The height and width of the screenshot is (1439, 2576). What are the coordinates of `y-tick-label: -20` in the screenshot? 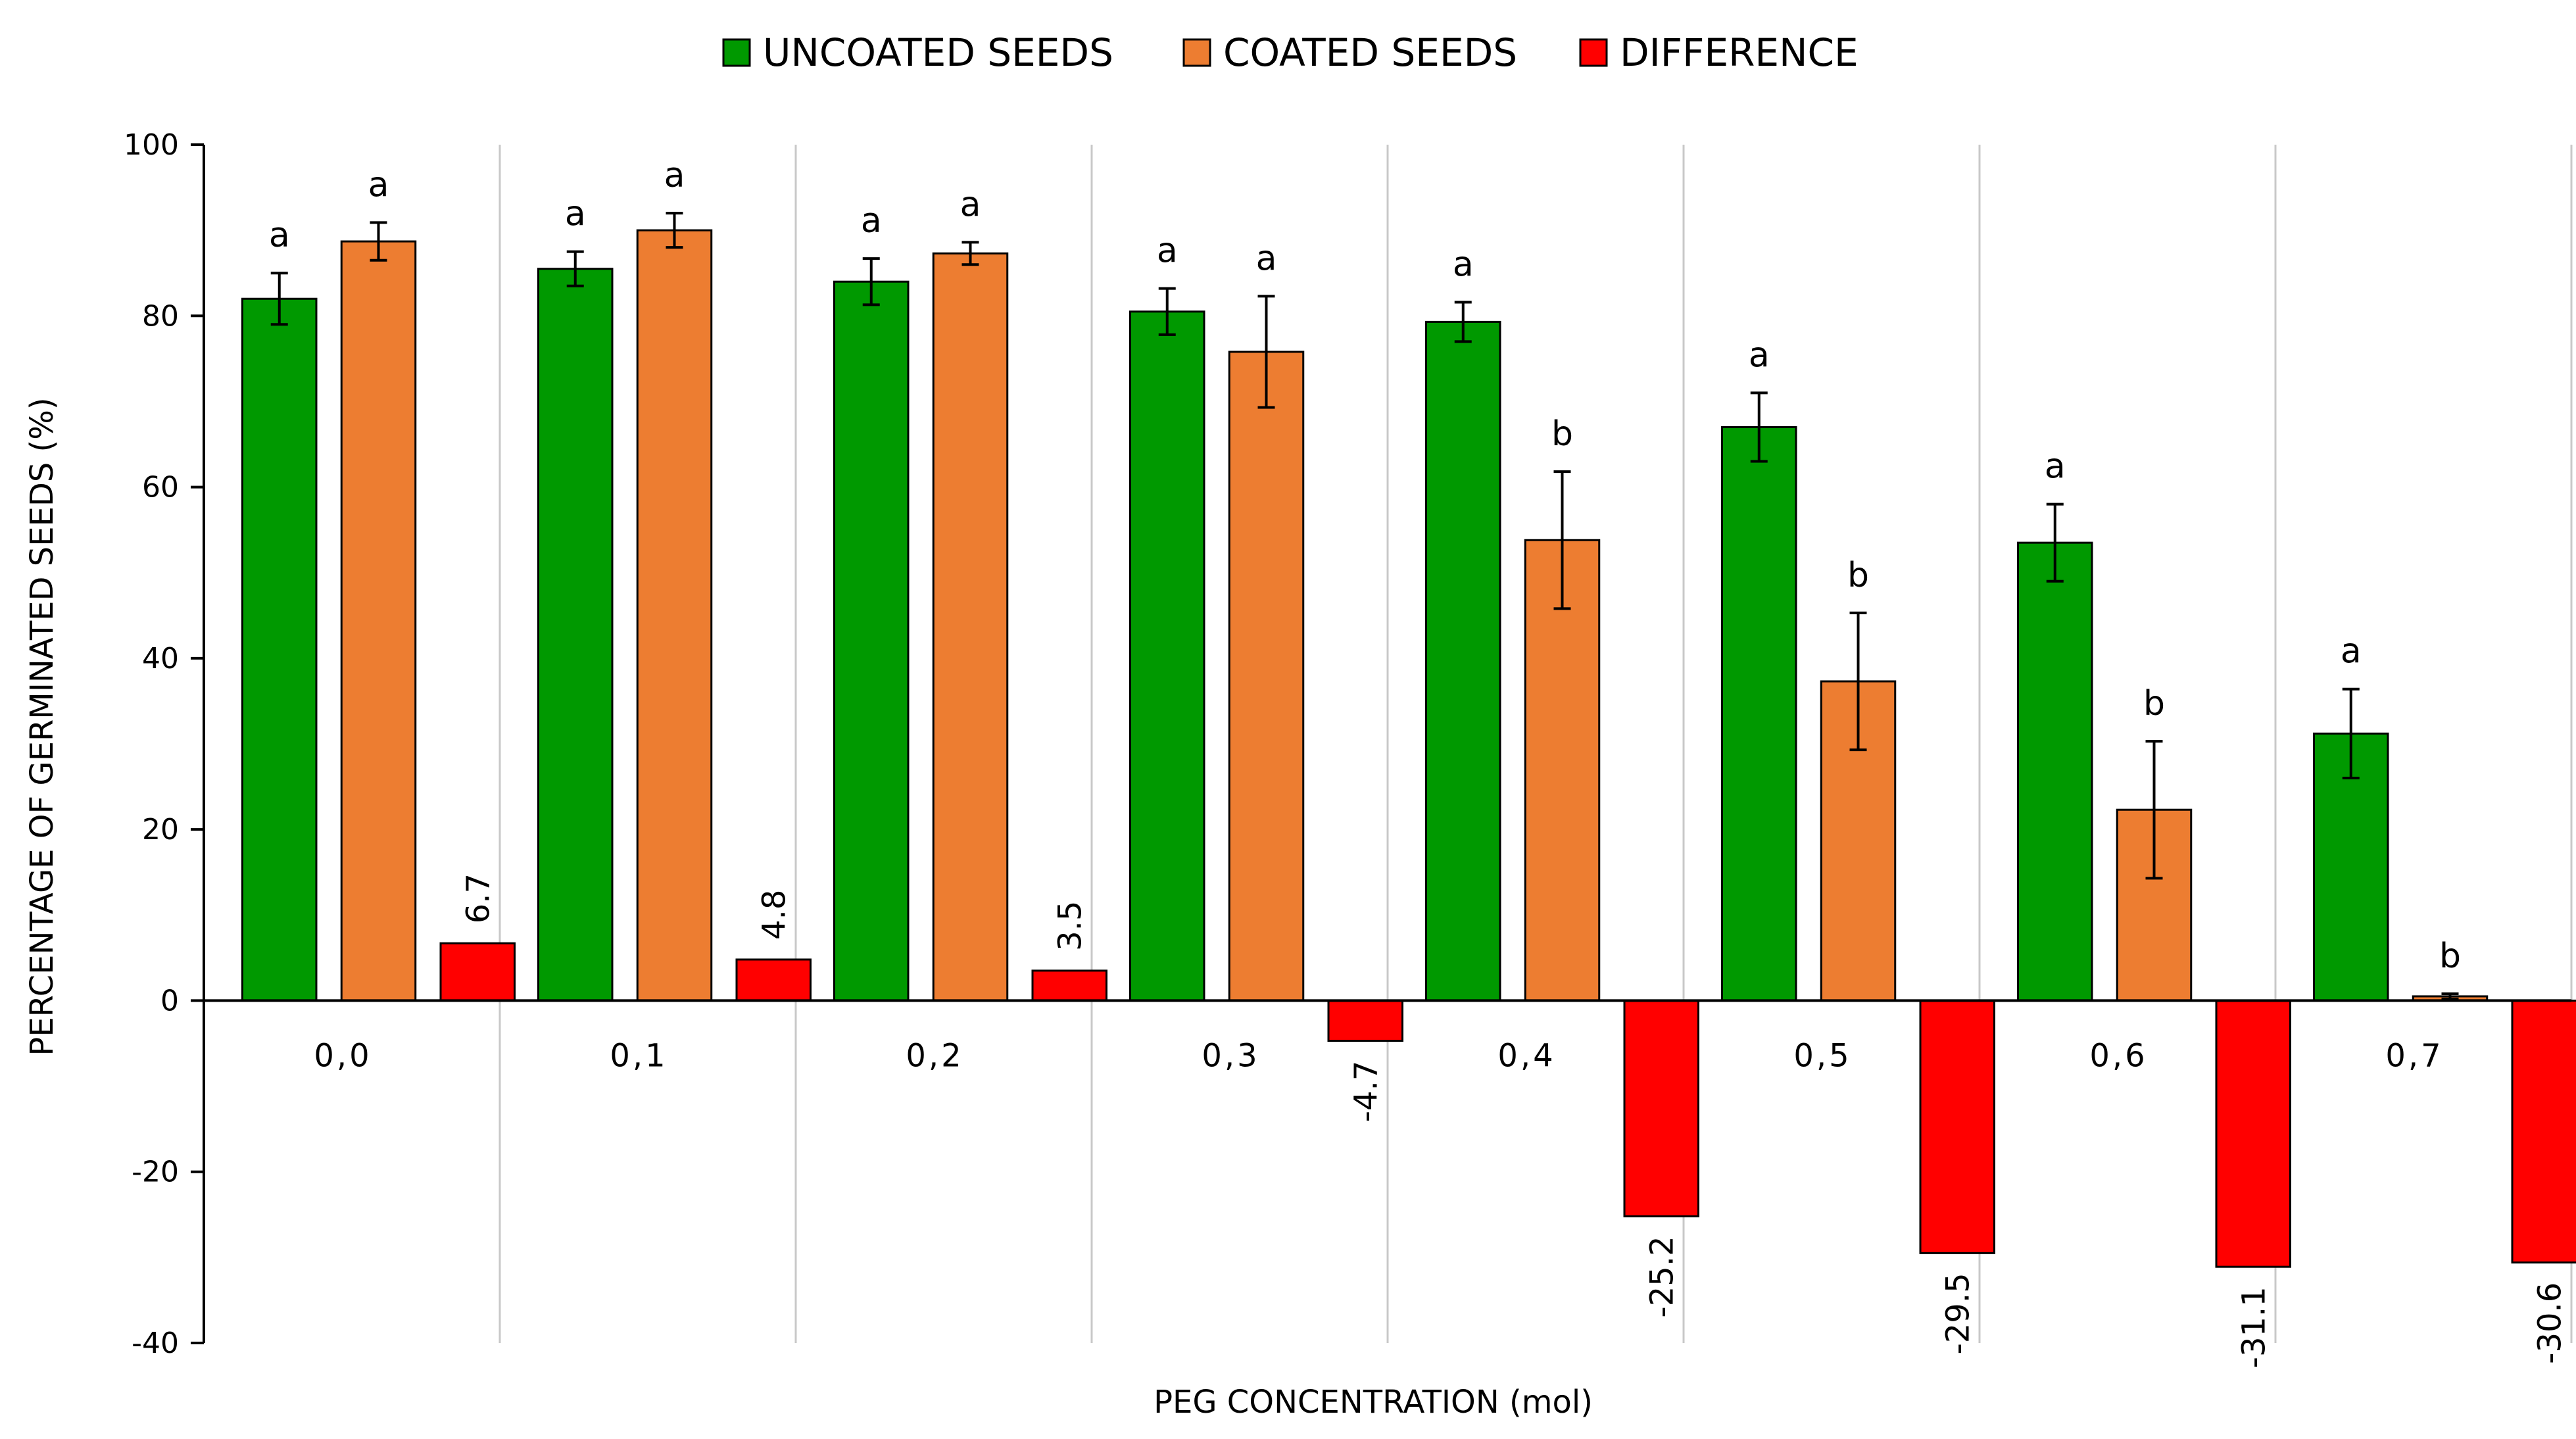 It's located at (156, 1172).